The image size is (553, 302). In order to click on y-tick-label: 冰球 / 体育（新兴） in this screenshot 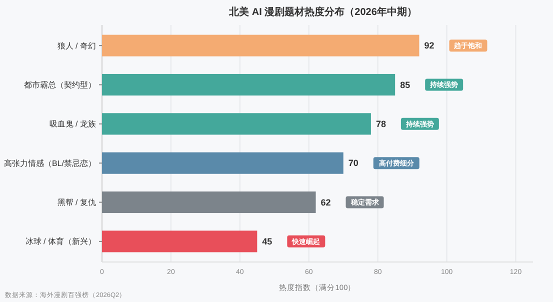, I will do `click(60, 241)`.